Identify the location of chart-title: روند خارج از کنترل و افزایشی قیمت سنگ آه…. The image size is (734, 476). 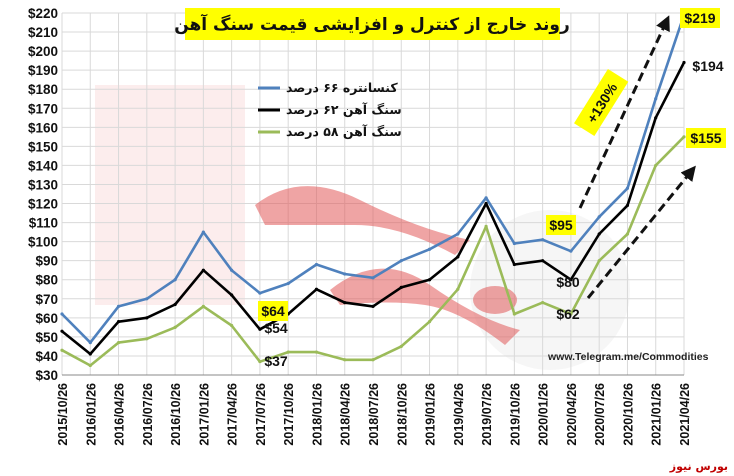
(372, 24).